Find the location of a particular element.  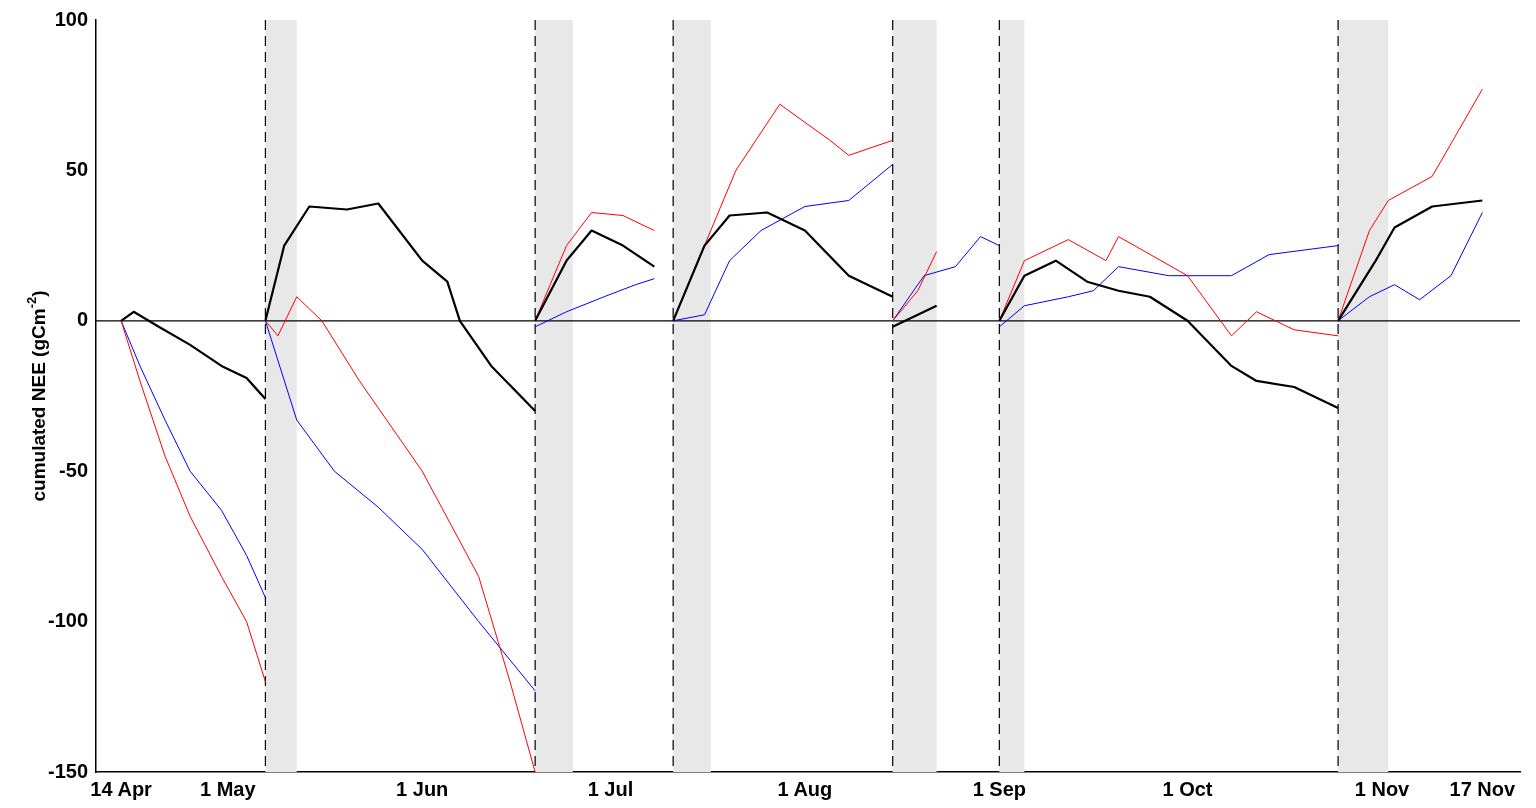

x-tick-label: 1 Sep is located at coordinates (999, 788).